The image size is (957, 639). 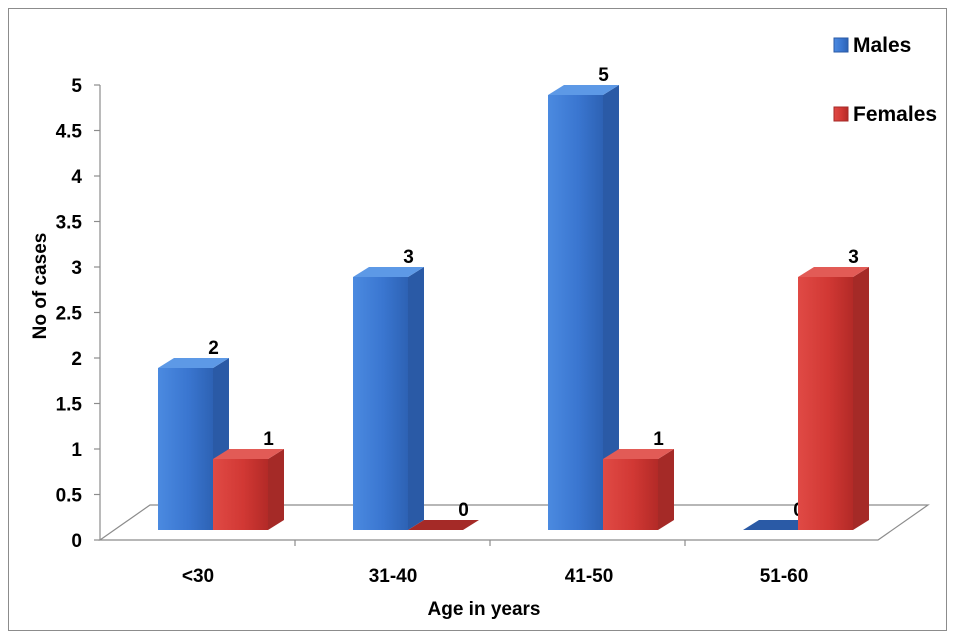 I want to click on y-tick-label: 4.5, so click(x=69, y=132).